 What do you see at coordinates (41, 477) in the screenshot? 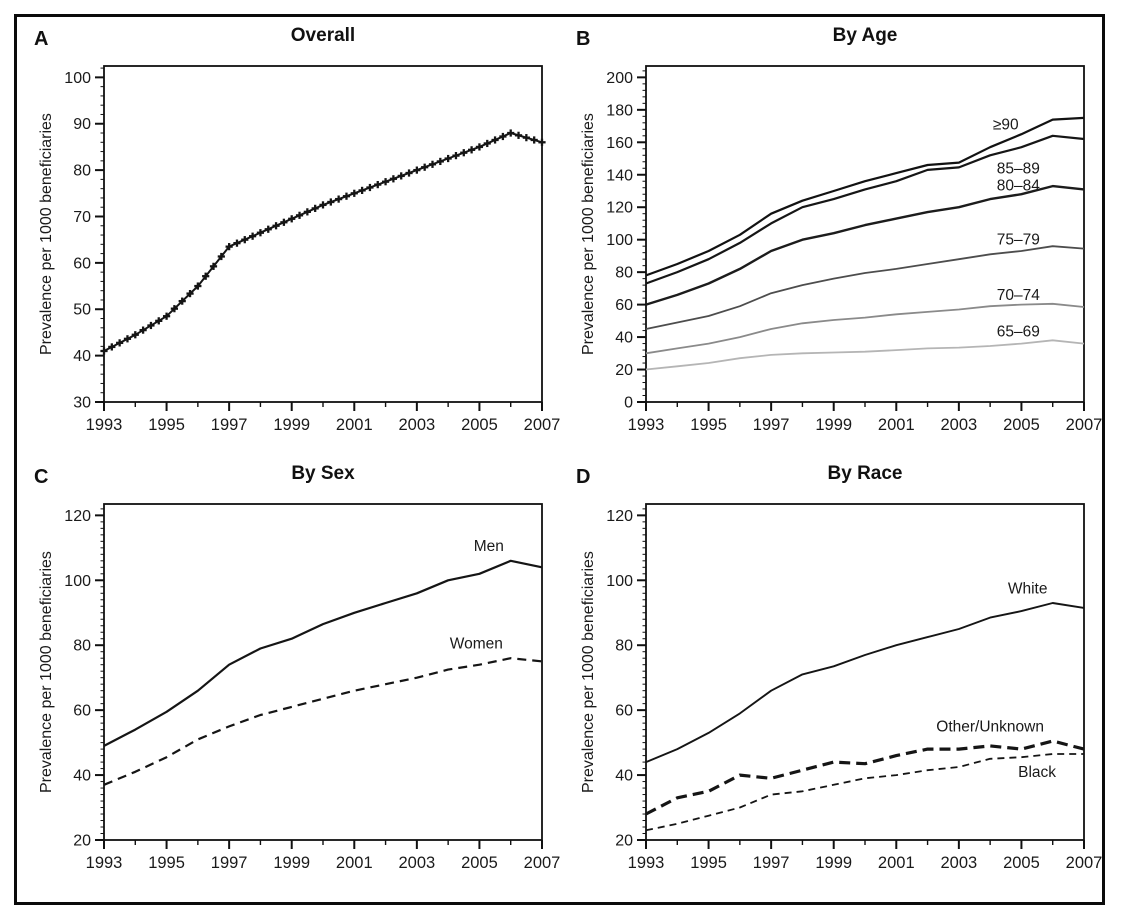
I see `panel-letter-c: C` at bounding box center [41, 477].